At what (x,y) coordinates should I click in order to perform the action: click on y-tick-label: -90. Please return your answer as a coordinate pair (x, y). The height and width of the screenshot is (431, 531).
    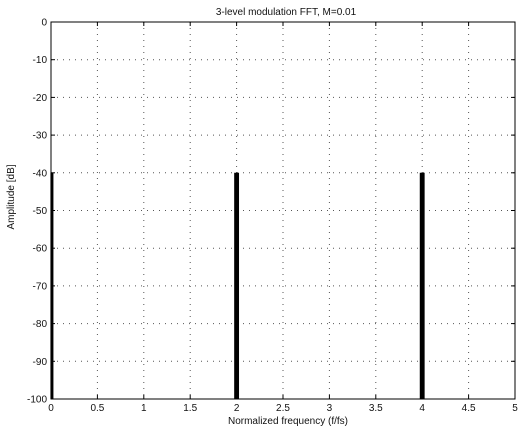
    Looking at the image, I should click on (40, 362).